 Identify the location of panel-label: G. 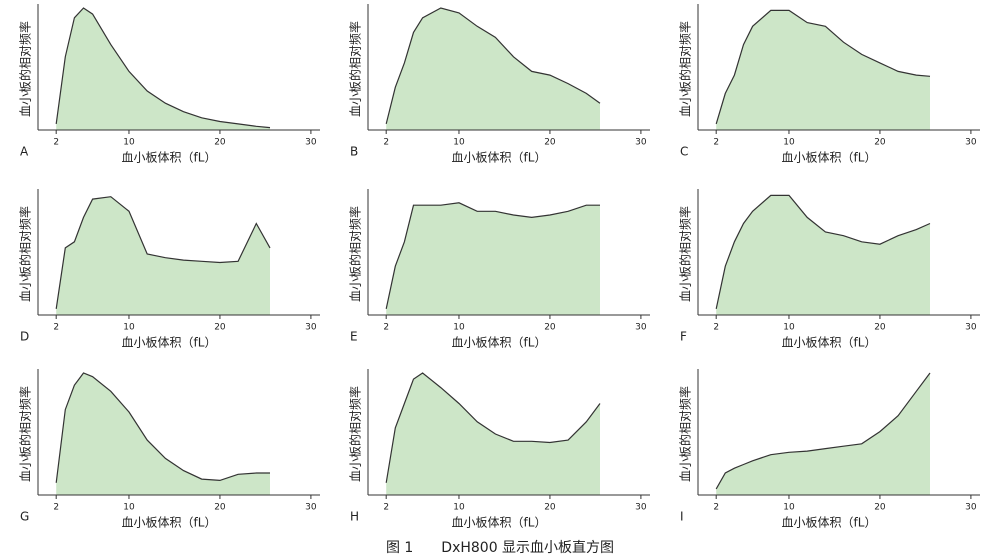
(24, 517).